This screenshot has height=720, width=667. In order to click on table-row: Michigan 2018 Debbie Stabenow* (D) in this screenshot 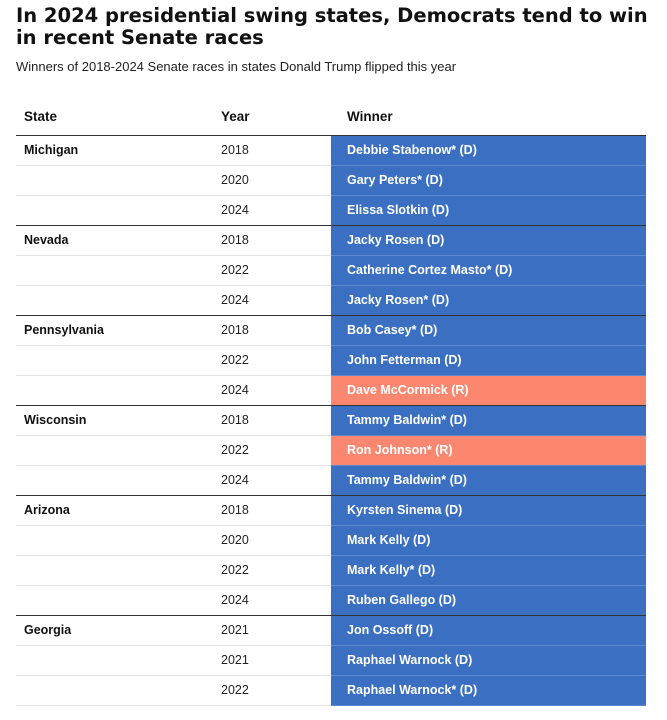, I will do `click(331, 150)`.